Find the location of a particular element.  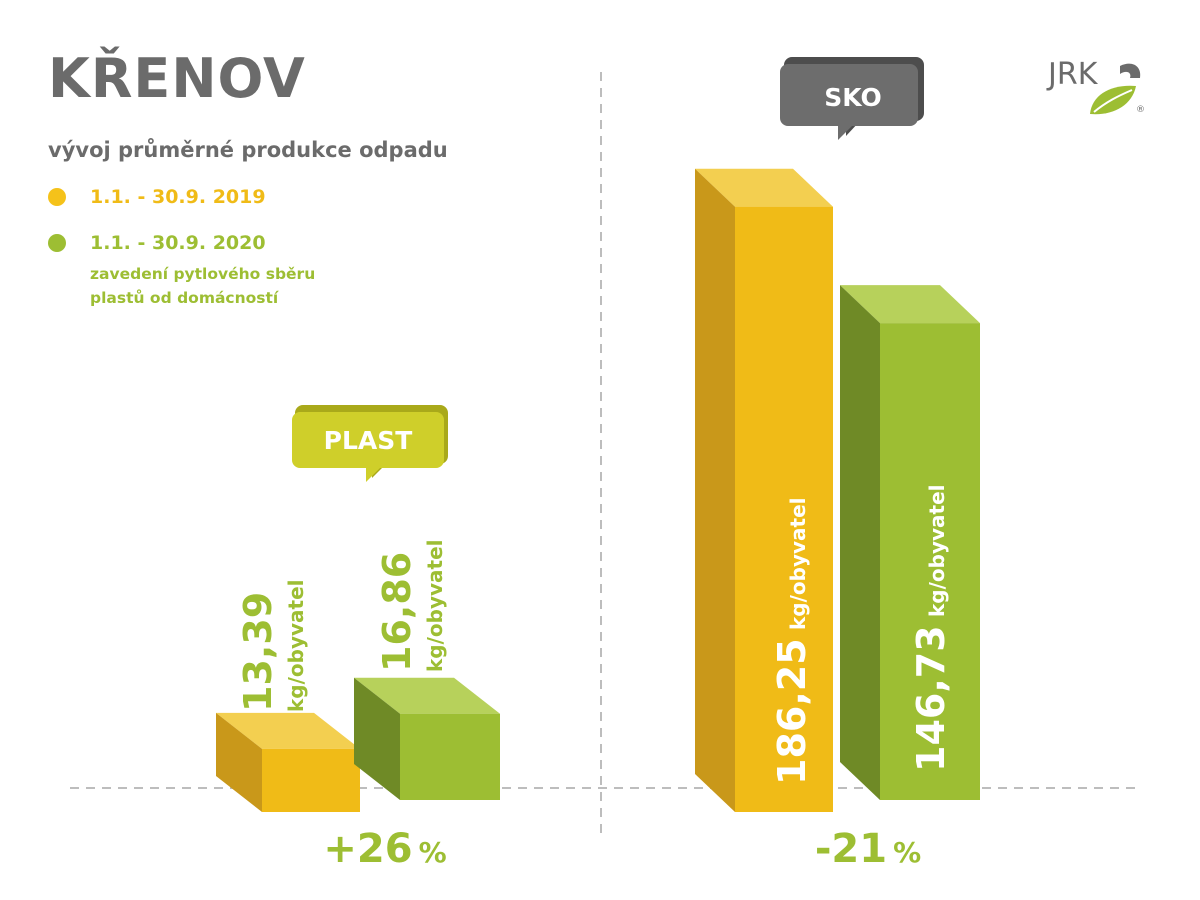

jrk-logo: JRK ® is located at coordinates (1095, 86).